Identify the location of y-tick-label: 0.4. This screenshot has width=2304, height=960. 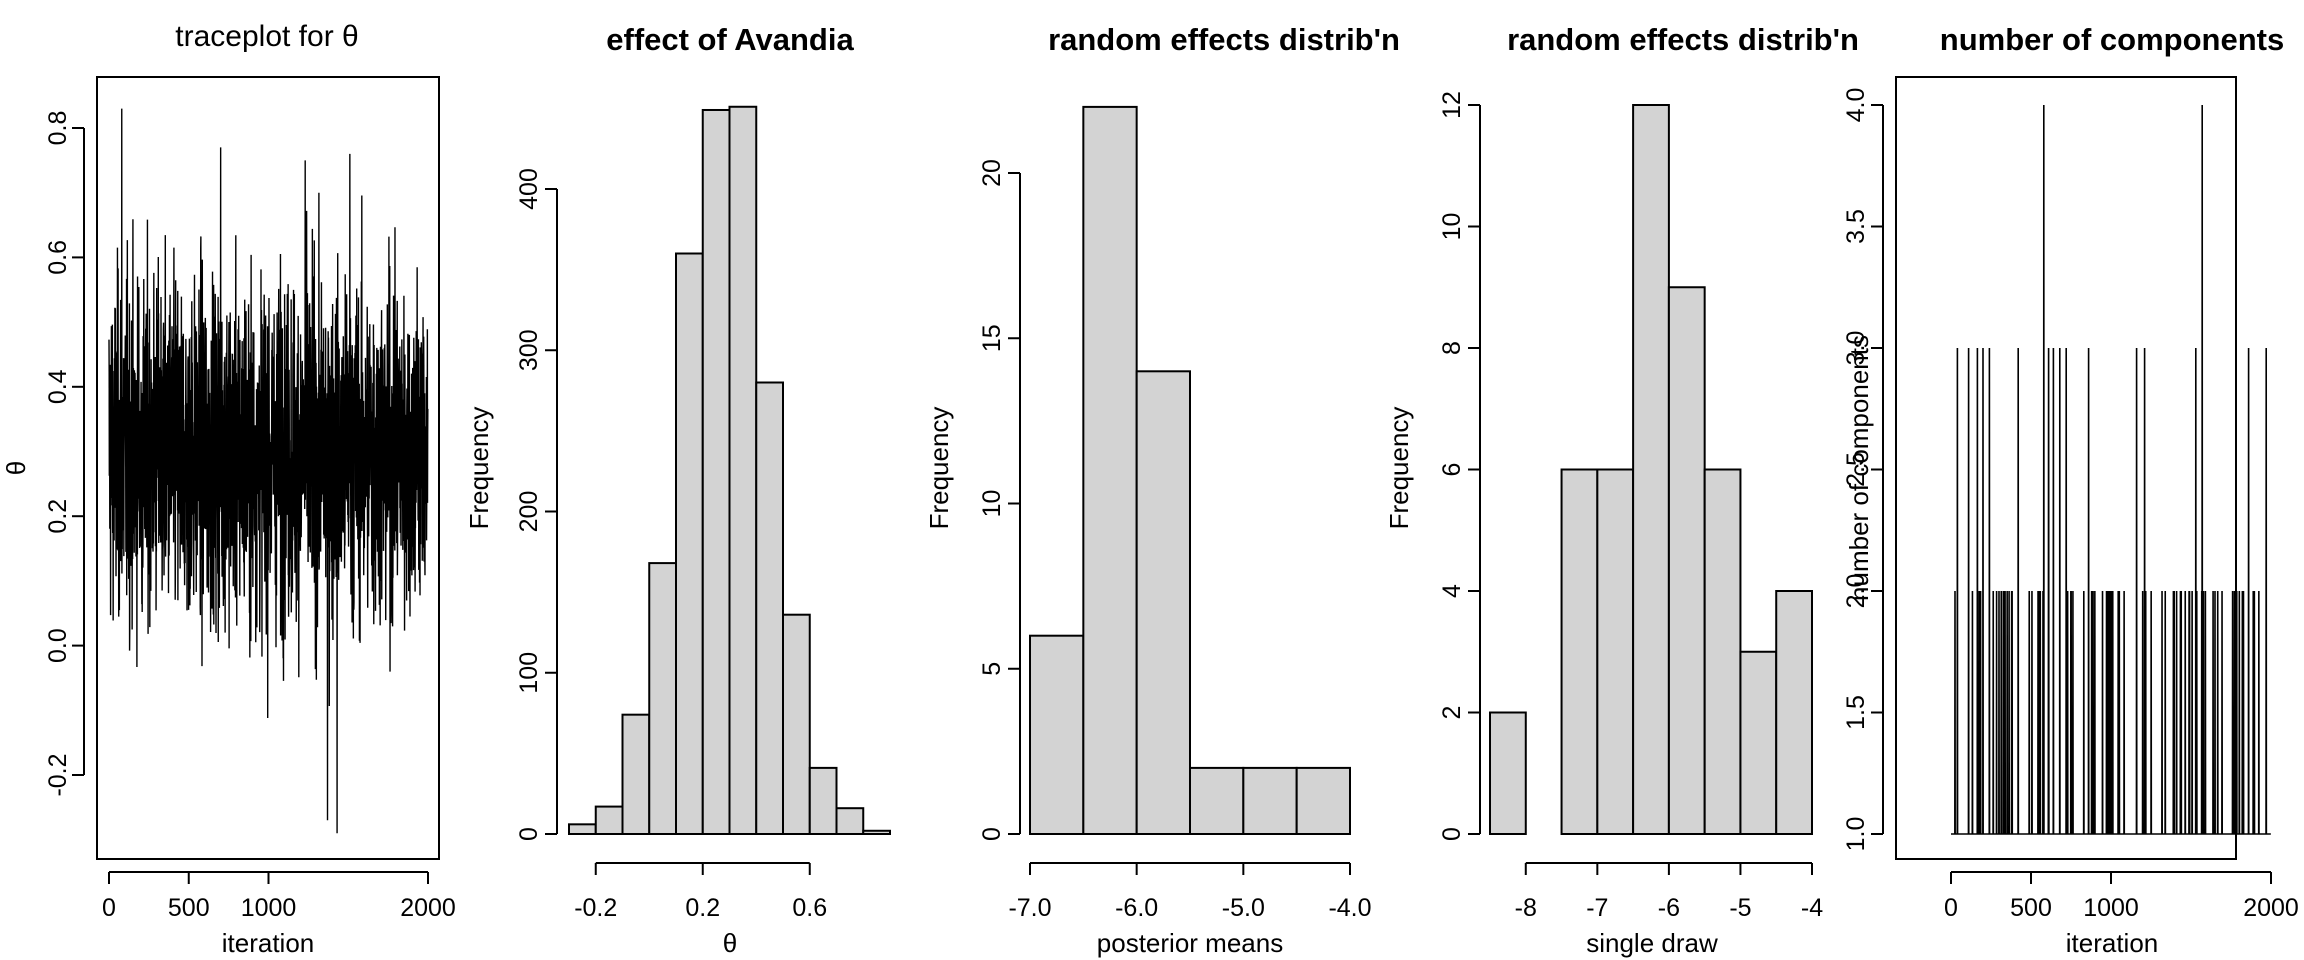
(58, 386).